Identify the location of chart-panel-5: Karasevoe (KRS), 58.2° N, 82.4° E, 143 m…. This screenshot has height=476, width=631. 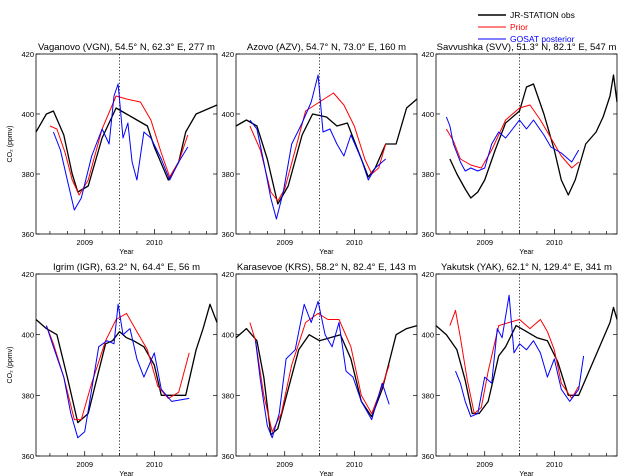
(319, 369).